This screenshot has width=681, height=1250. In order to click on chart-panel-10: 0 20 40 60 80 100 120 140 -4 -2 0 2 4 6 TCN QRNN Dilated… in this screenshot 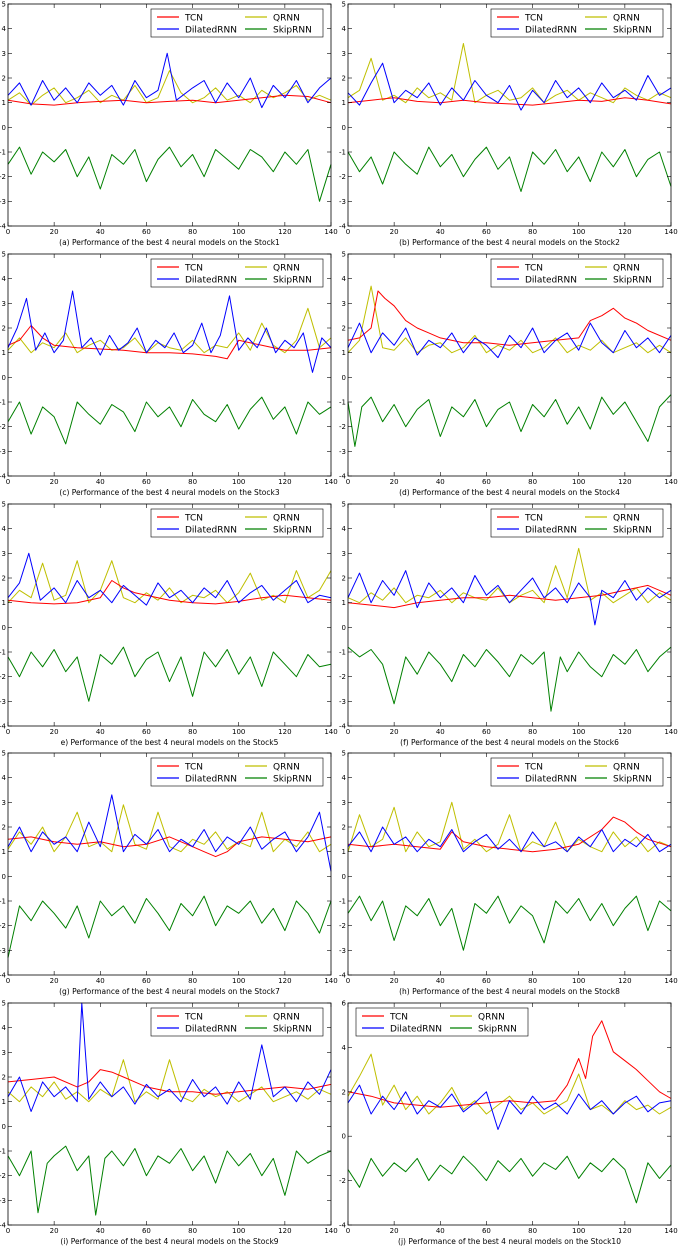, I will do `click(508, 1123)`.